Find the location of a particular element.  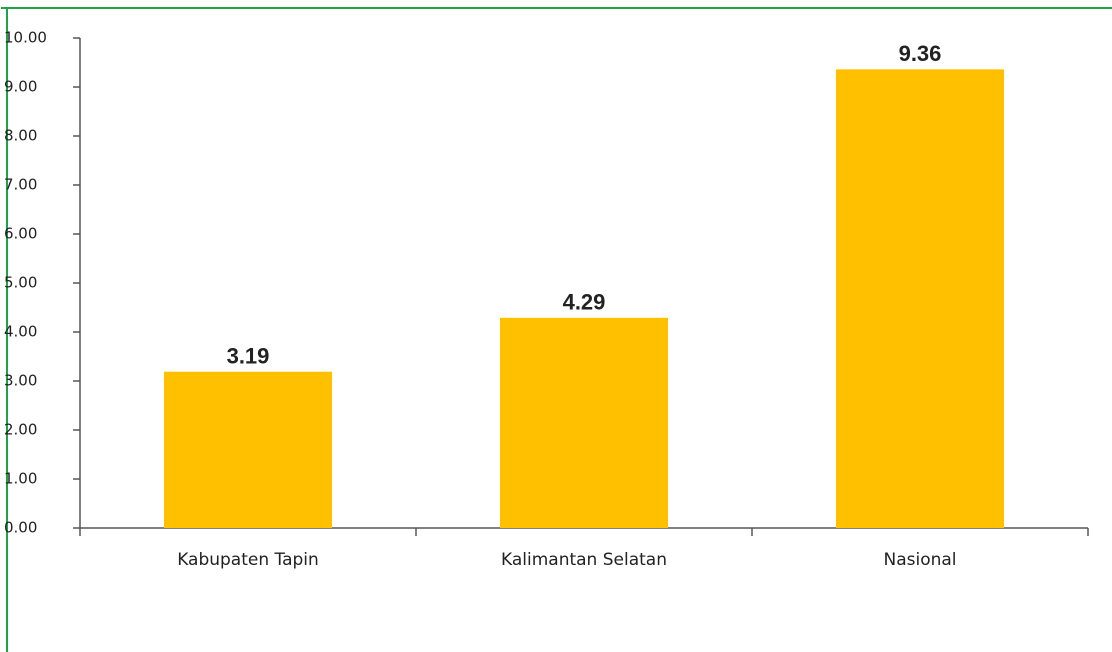

y-tick-label: 7.00 is located at coordinates (20, 185).